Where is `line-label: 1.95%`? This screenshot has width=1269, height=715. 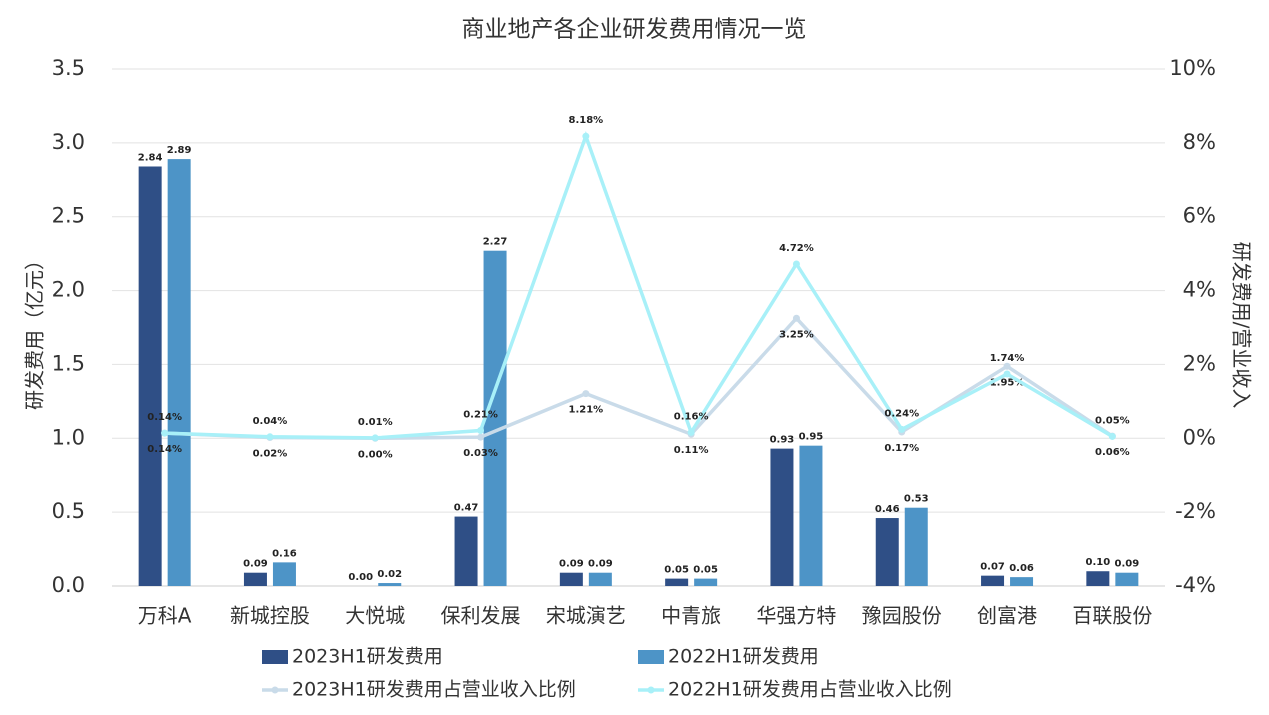 line-label: 1.95% is located at coordinates (1007, 382).